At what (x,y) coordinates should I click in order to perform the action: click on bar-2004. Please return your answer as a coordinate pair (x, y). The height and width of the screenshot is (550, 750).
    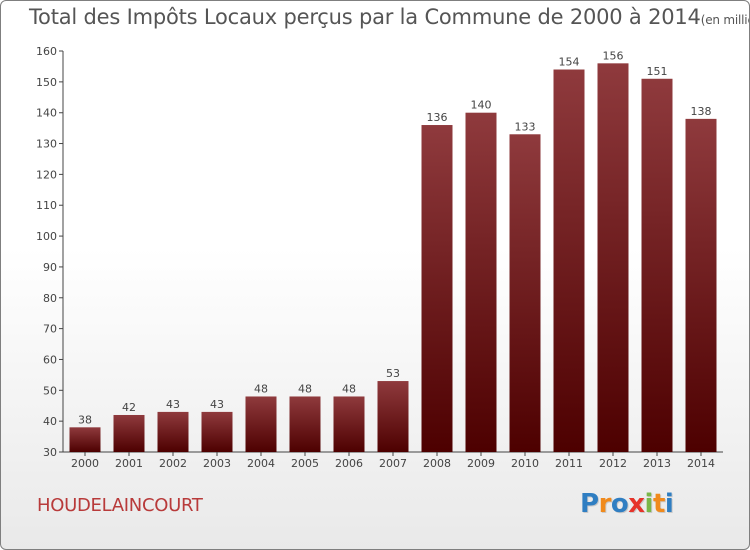
    Looking at the image, I should click on (261, 424).